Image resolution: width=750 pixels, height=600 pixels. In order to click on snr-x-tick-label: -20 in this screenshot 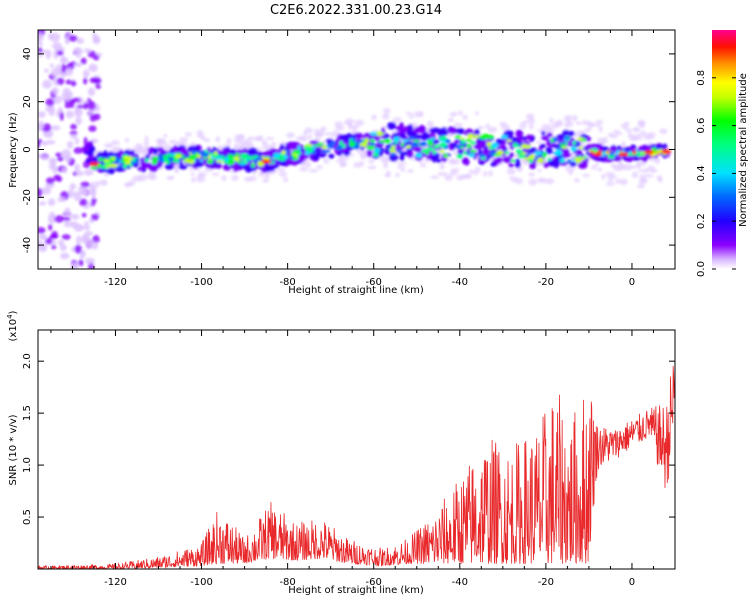, I will do `click(546, 582)`.